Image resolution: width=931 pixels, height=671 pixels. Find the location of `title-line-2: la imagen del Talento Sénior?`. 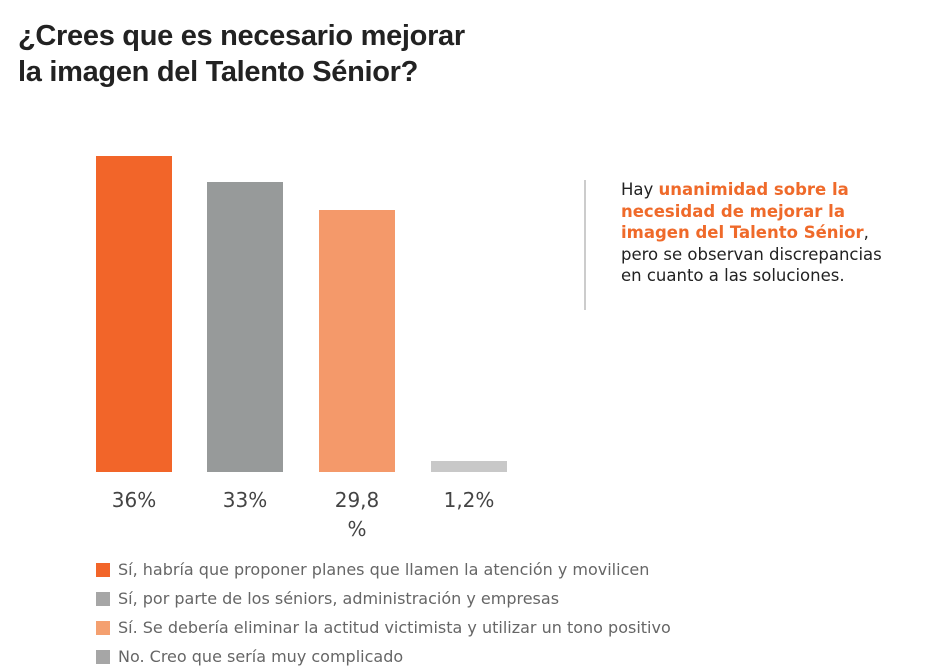

title-line-2: la imagen del Talento Sénior? is located at coordinates (218, 72).